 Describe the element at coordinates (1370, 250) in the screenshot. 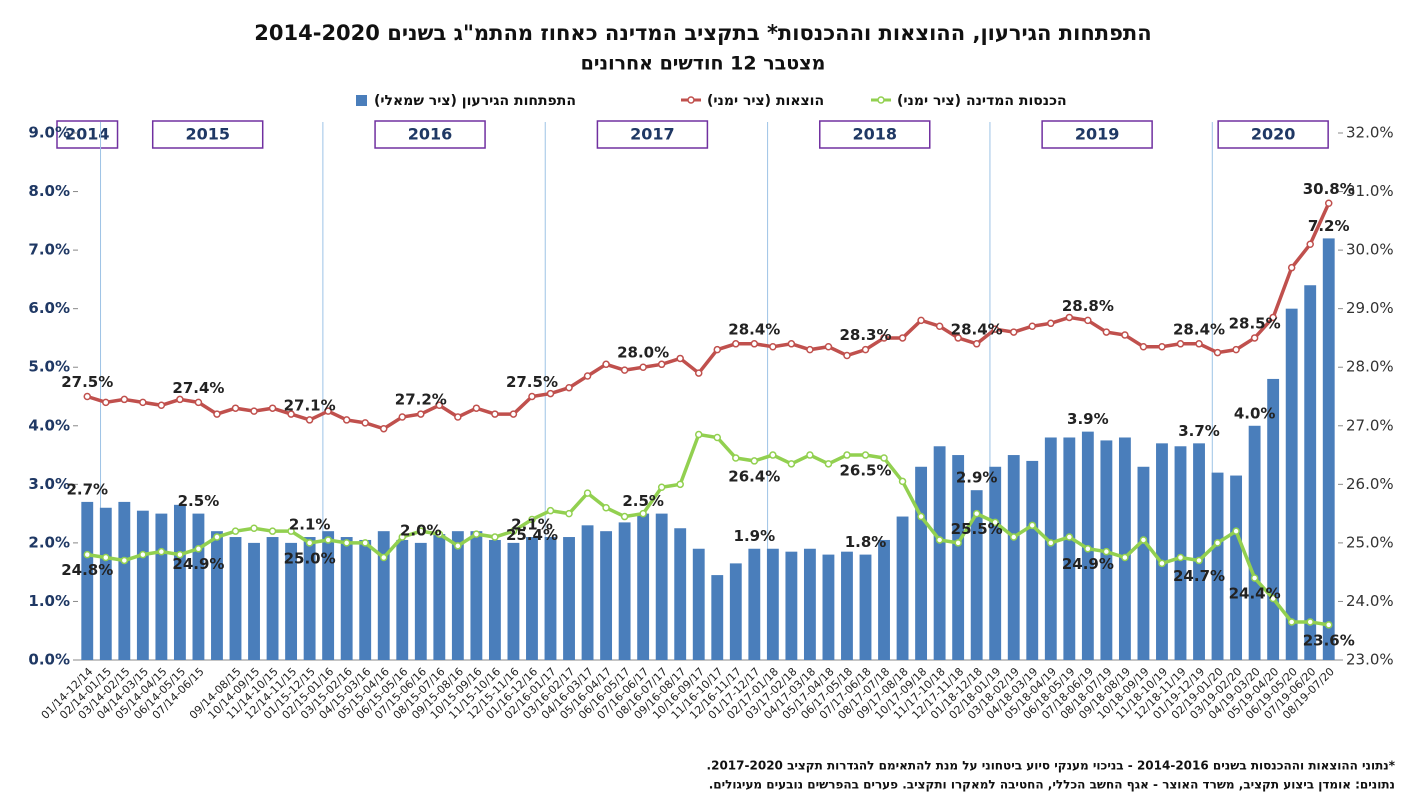

I see `y2-tick-label: 30.0%` at that location.